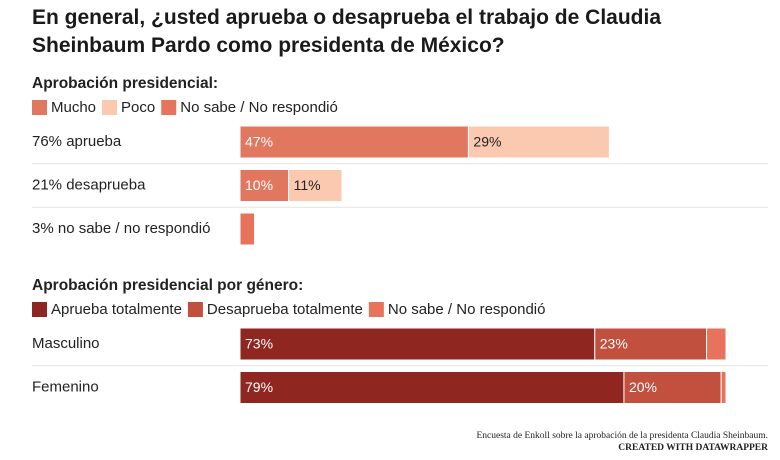 This screenshot has width=780, height=460. I want to click on value-label: 79%, so click(259, 387).